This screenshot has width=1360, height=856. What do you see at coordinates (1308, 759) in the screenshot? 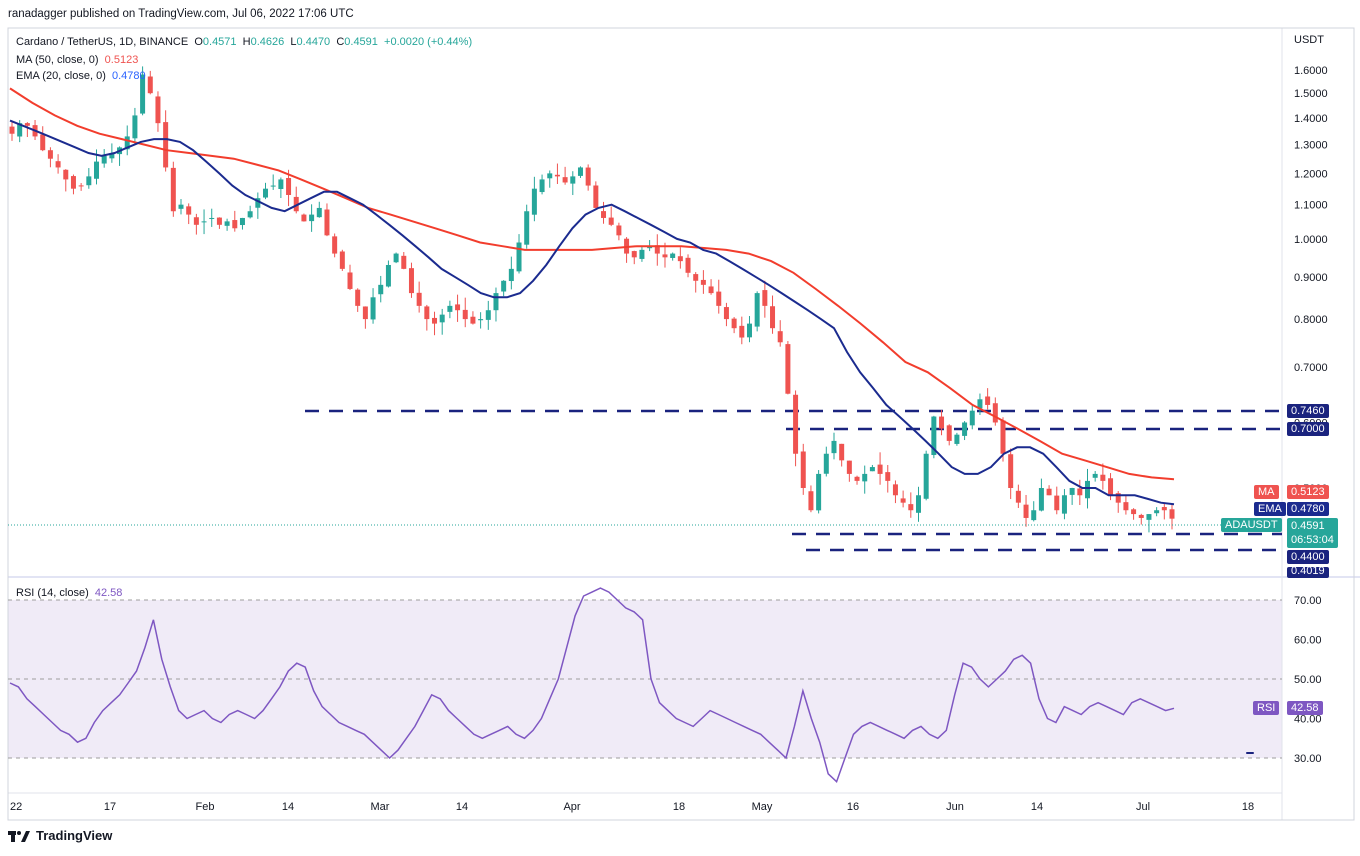
I see `rsi-tick-label: 30.00` at bounding box center [1308, 759].